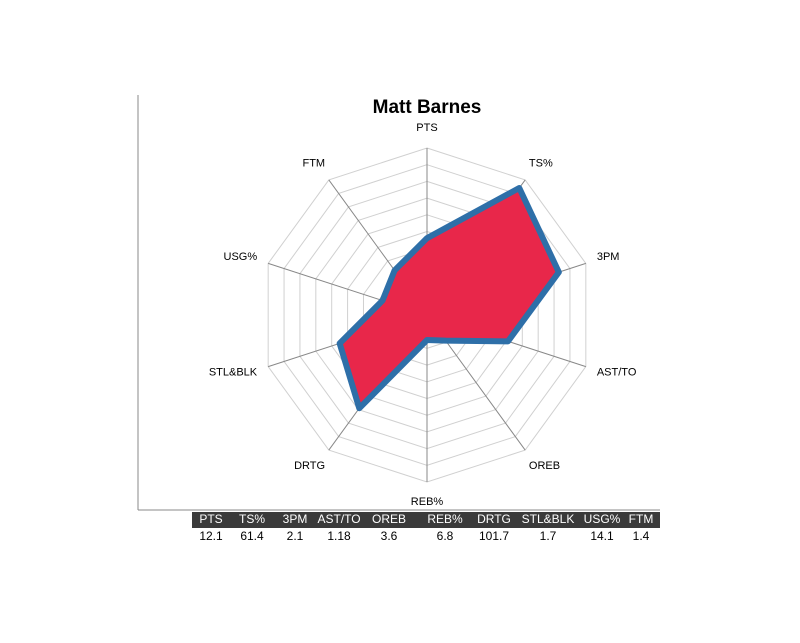 The width and height of the screenshot is (800, 643). Describe the element at coordinates (211, 536) in the screenshot. I see `table-value: 12.1` at that location.